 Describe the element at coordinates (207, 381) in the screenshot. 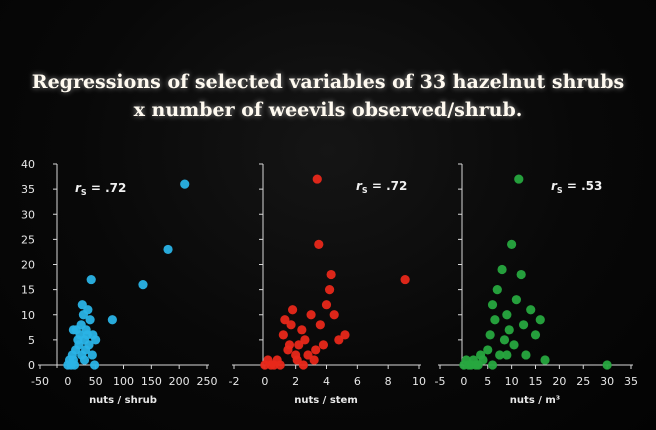

I see `x-tick-label: 250` at that location.